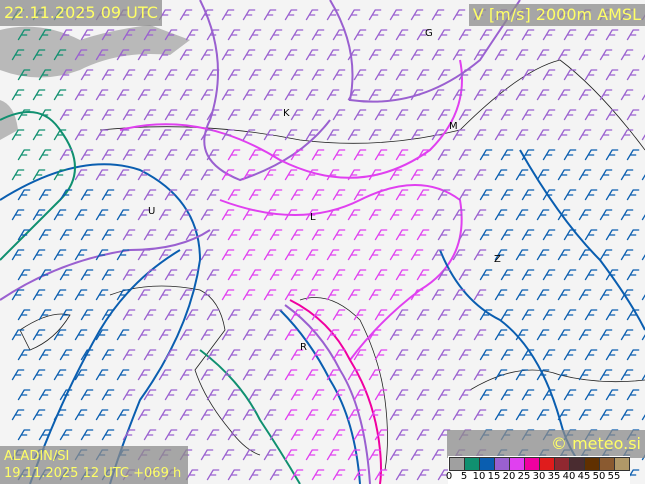 The height and width of the screenshot is (484, 645). Describe the element at coordinates (509, 476) in the screenshot. I see `legend-label: 20` at that location.